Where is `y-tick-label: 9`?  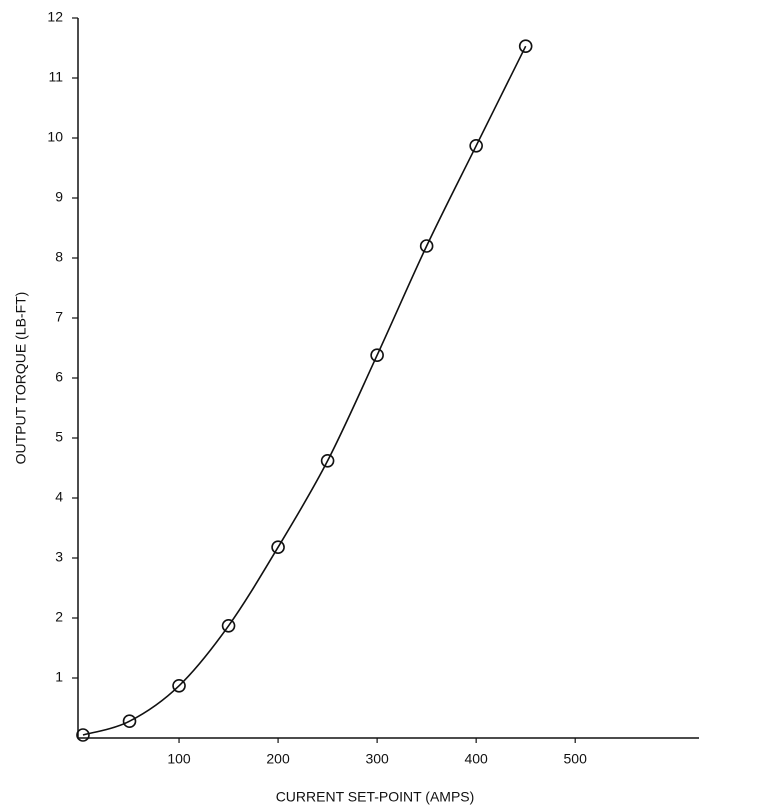 y-tick-label: 9 is located at coordinates (59, 197).